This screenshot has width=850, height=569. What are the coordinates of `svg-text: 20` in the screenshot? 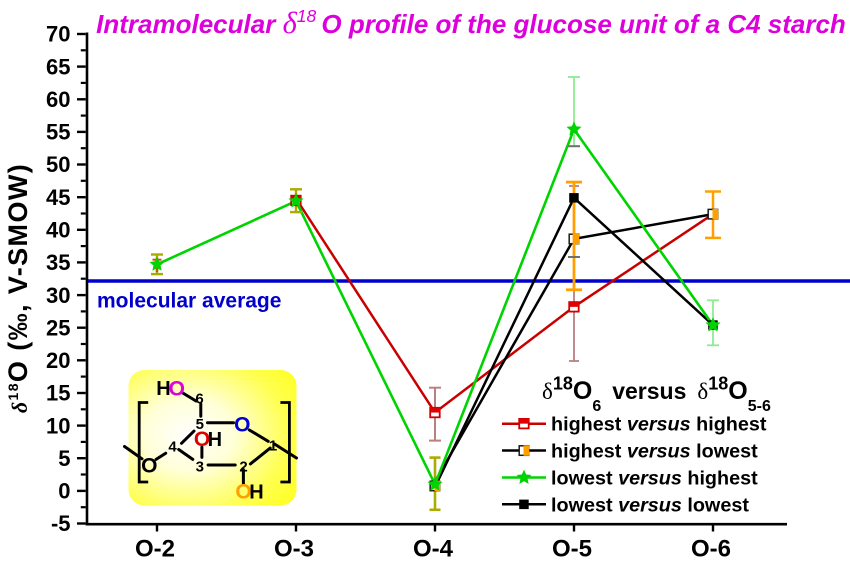 It's located at (58, 360).